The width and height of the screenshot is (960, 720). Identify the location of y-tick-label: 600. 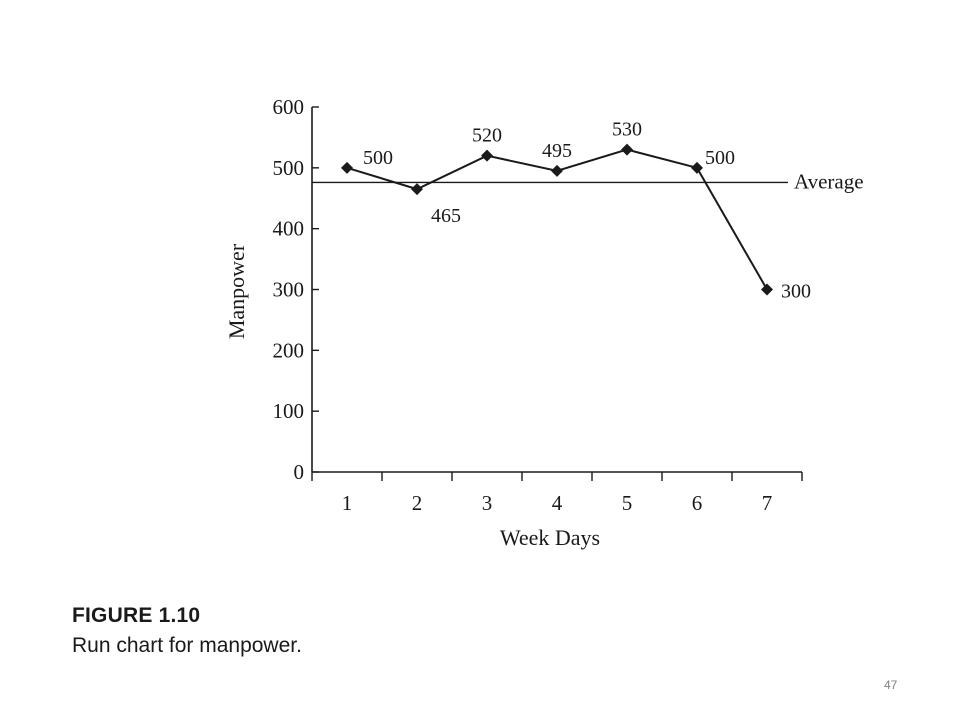
(289, 107).